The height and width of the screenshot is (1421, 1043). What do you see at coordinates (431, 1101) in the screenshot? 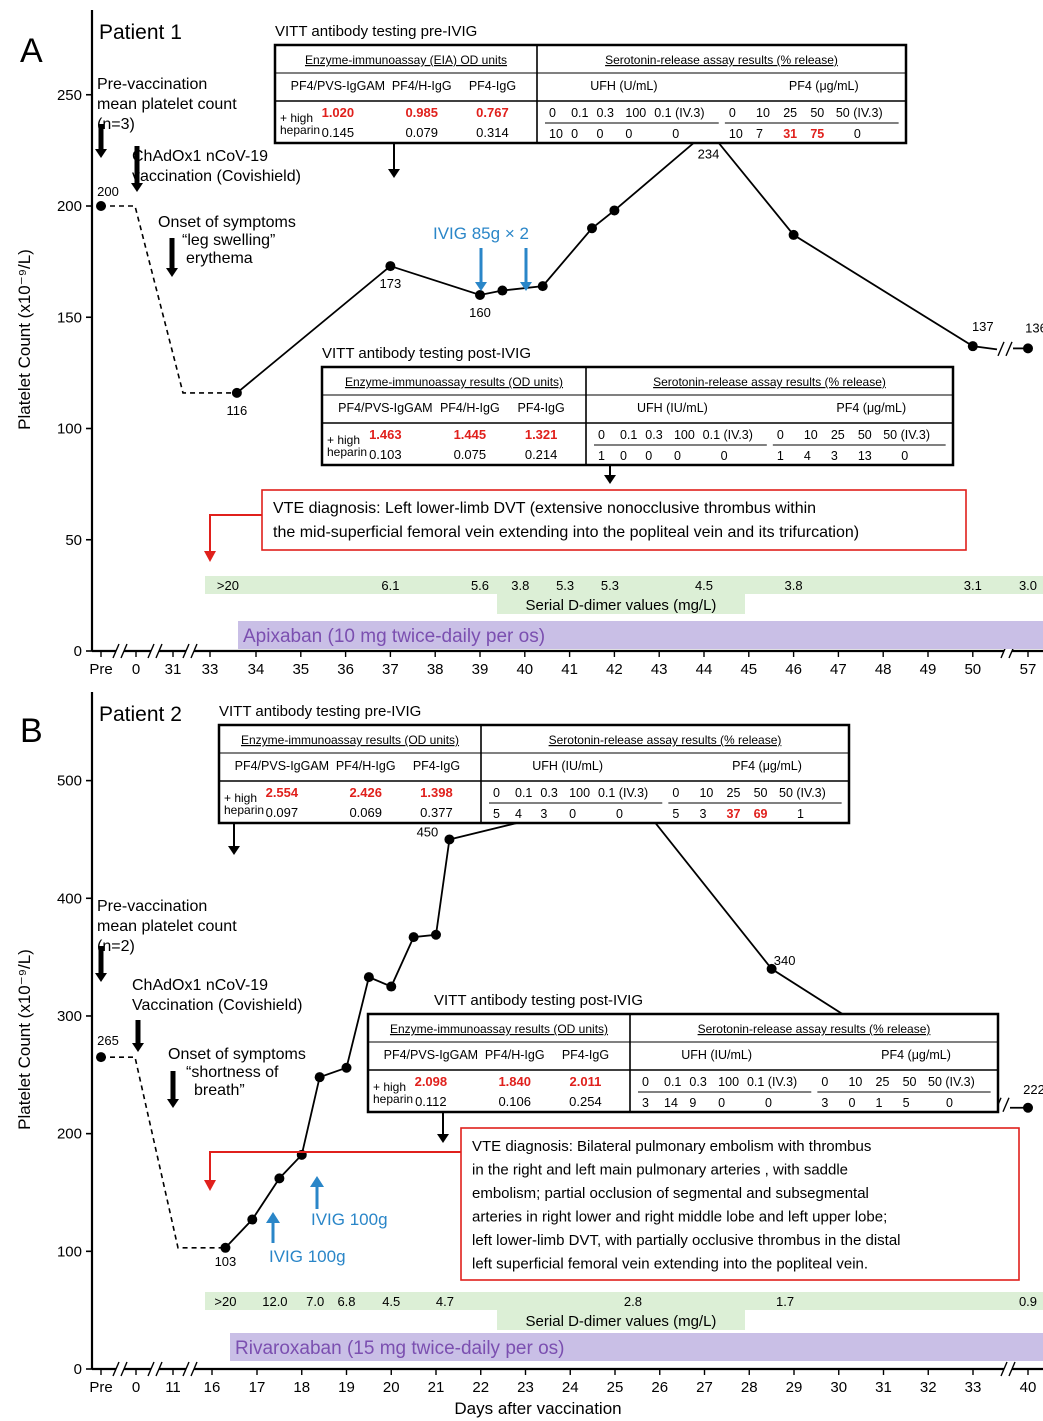
I see `post-ivig-table-eia-heparin-value: 0.112` at bounding box center [431, 1101].